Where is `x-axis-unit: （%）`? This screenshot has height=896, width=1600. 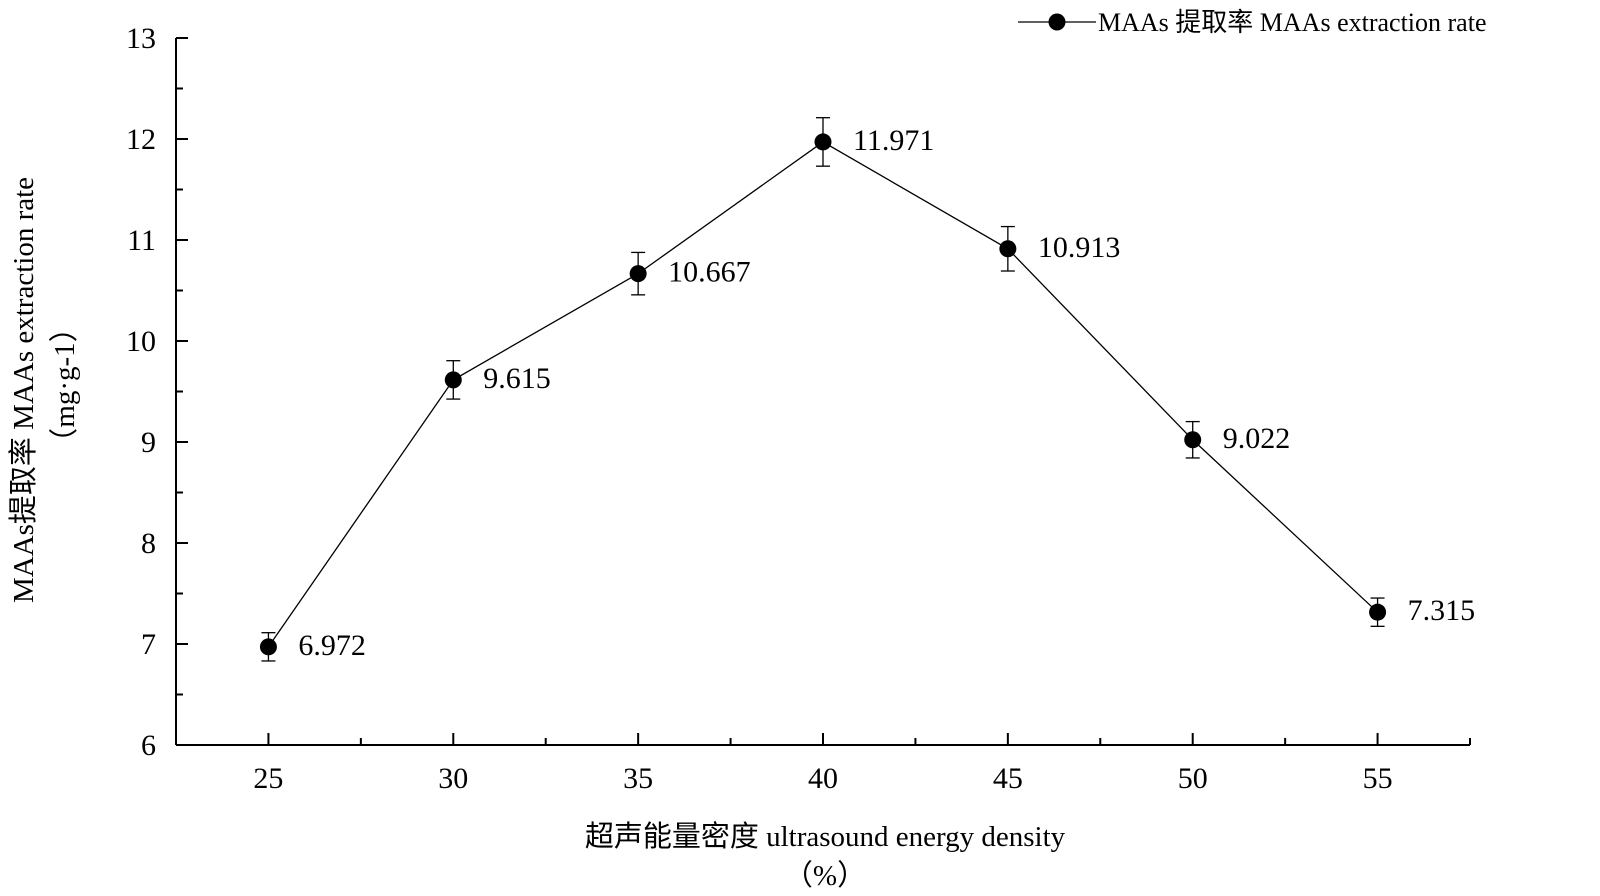
x-axis-unit: （%） is located at coordinates (825, 876).